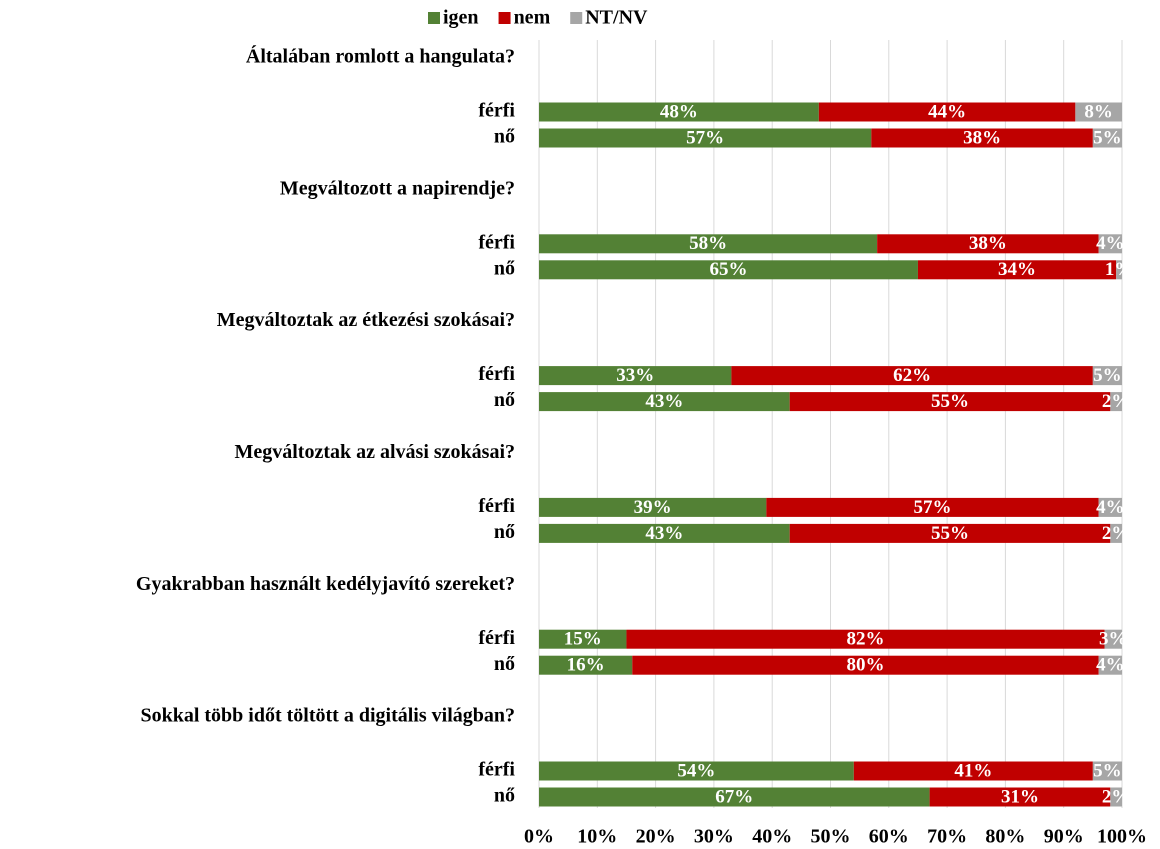 The height and width of the screenshot is (849, 1160). I want to click on x-tick-label: 10%, so click(597, 837).